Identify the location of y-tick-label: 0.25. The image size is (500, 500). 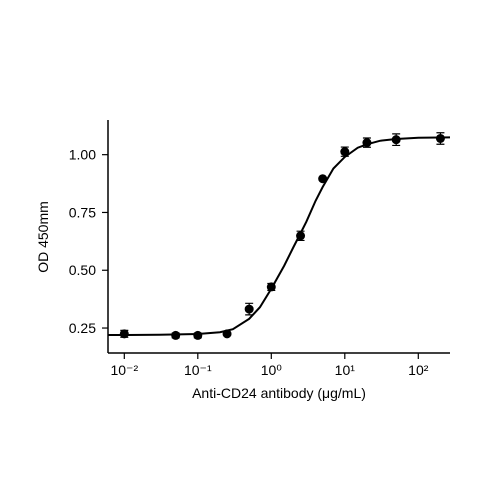
(82, 328).